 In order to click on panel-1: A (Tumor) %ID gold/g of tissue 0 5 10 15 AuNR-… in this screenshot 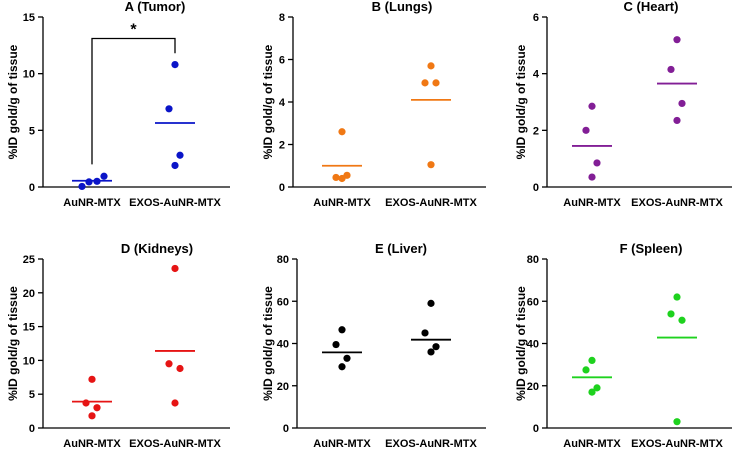, I will do `click(118, 104)`.